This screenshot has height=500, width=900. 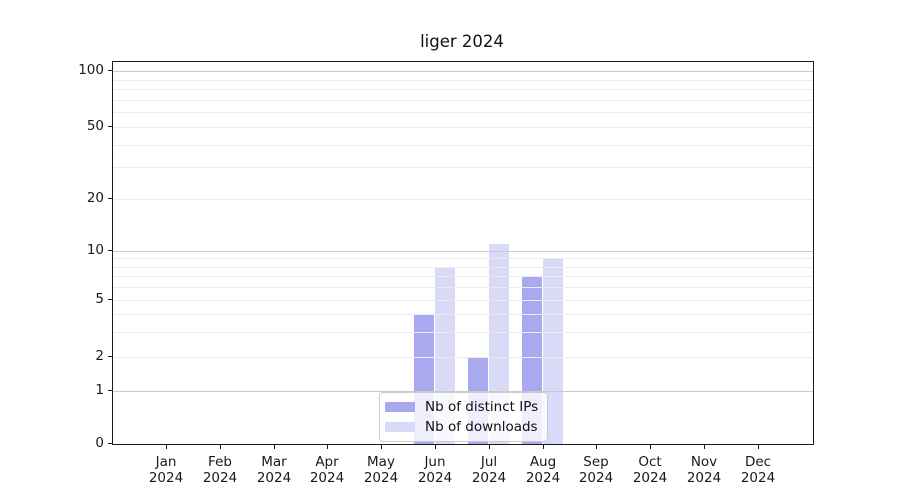 I want to click on y-tick-label: 10, so click(x=95, y=250).